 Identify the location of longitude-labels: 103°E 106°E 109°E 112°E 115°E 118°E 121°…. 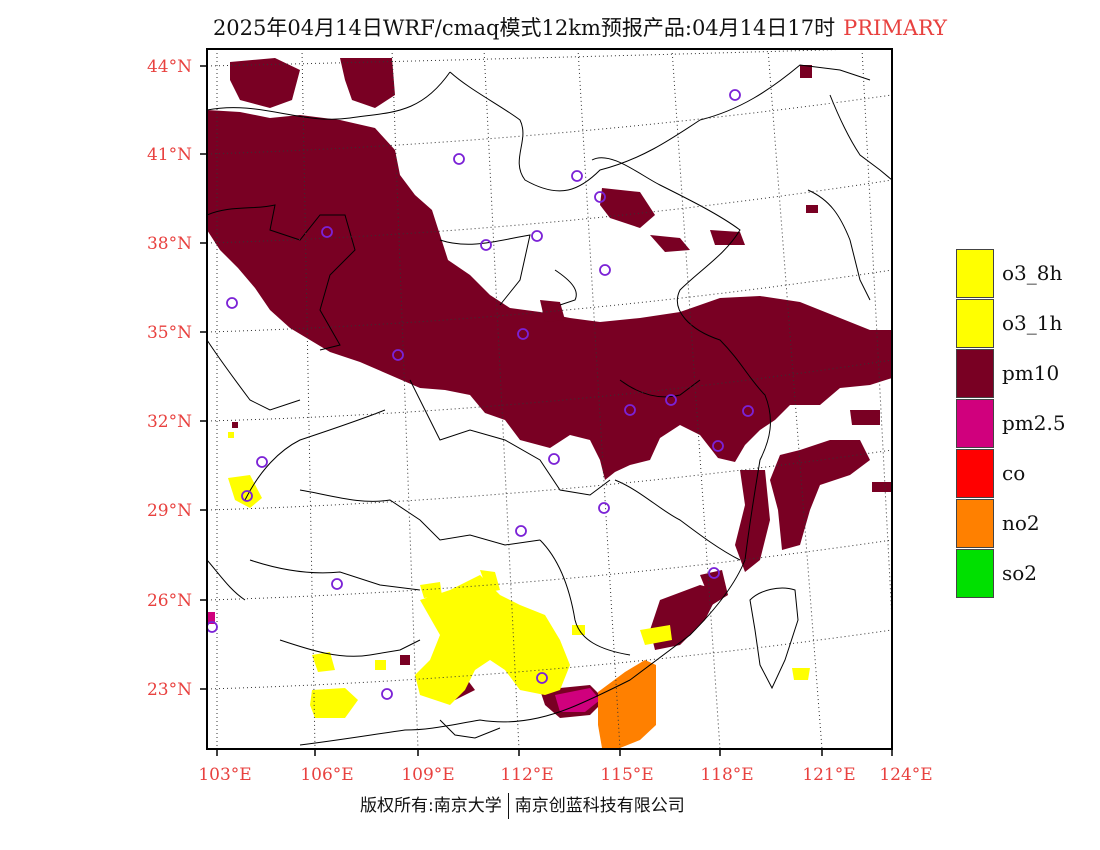
(565, 775).